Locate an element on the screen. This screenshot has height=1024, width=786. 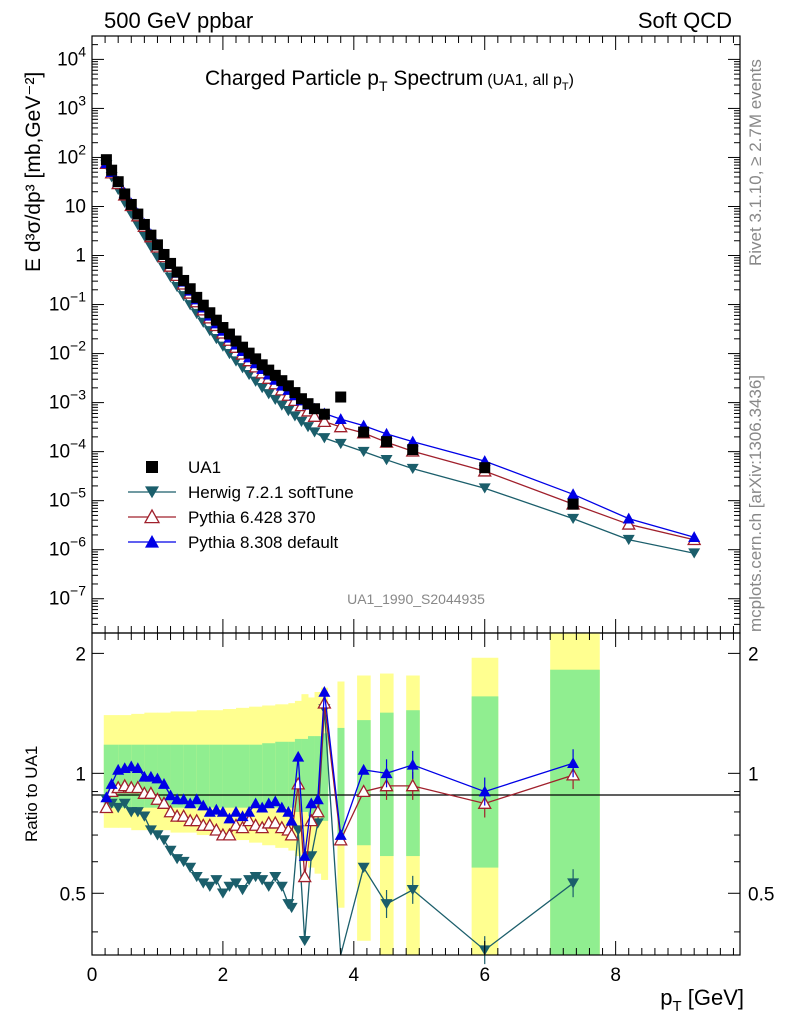
x-tick-label: 6 is located at coordinates (484, 975).